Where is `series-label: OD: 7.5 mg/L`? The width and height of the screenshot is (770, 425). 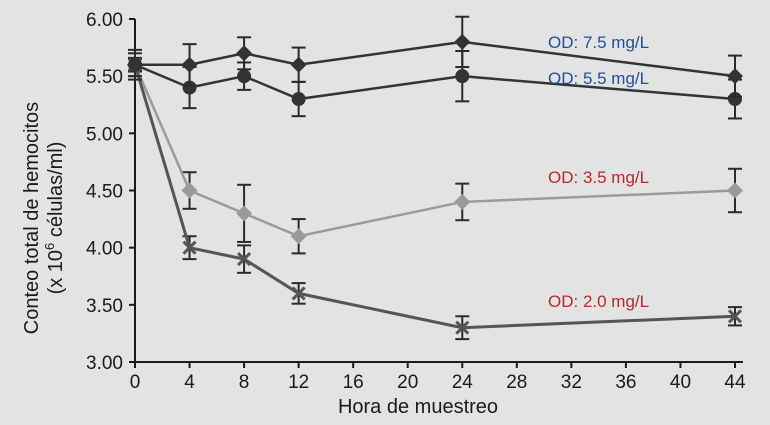 series-label: OD: 7.5 mg/L is located at coordinates (598, 42).